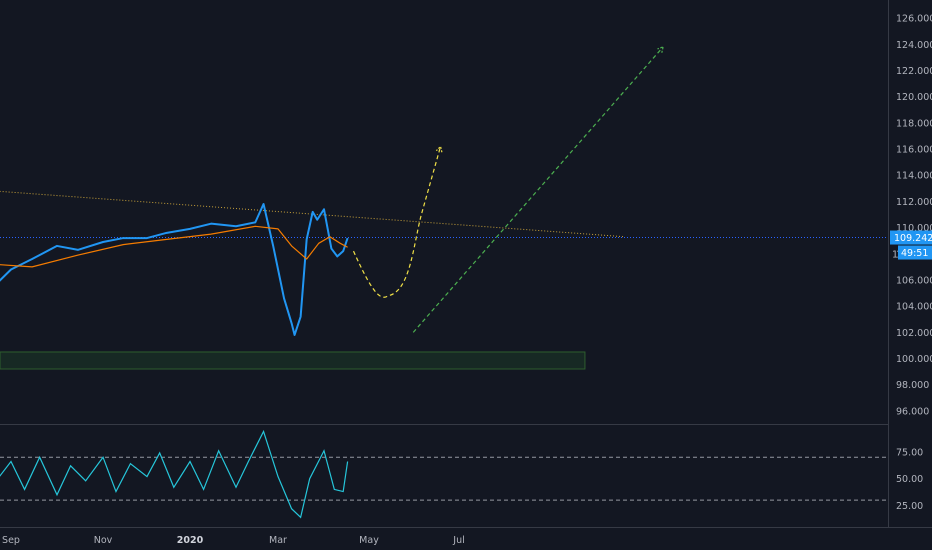 This screenshot has width=932, height=550. What do you see at coordinates (293, 360) in the screenshot?
I see `support-zone` at bounding box center [293, 360].